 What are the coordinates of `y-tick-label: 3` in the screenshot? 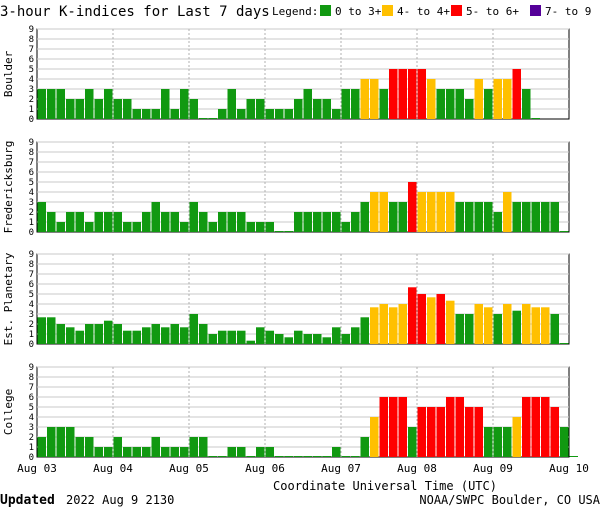 It's located at (31, 428).